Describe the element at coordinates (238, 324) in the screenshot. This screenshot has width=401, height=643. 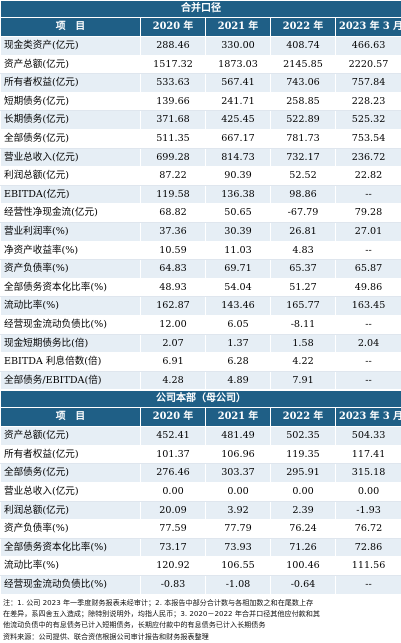
I see `table-cell: 6.05` at that location.